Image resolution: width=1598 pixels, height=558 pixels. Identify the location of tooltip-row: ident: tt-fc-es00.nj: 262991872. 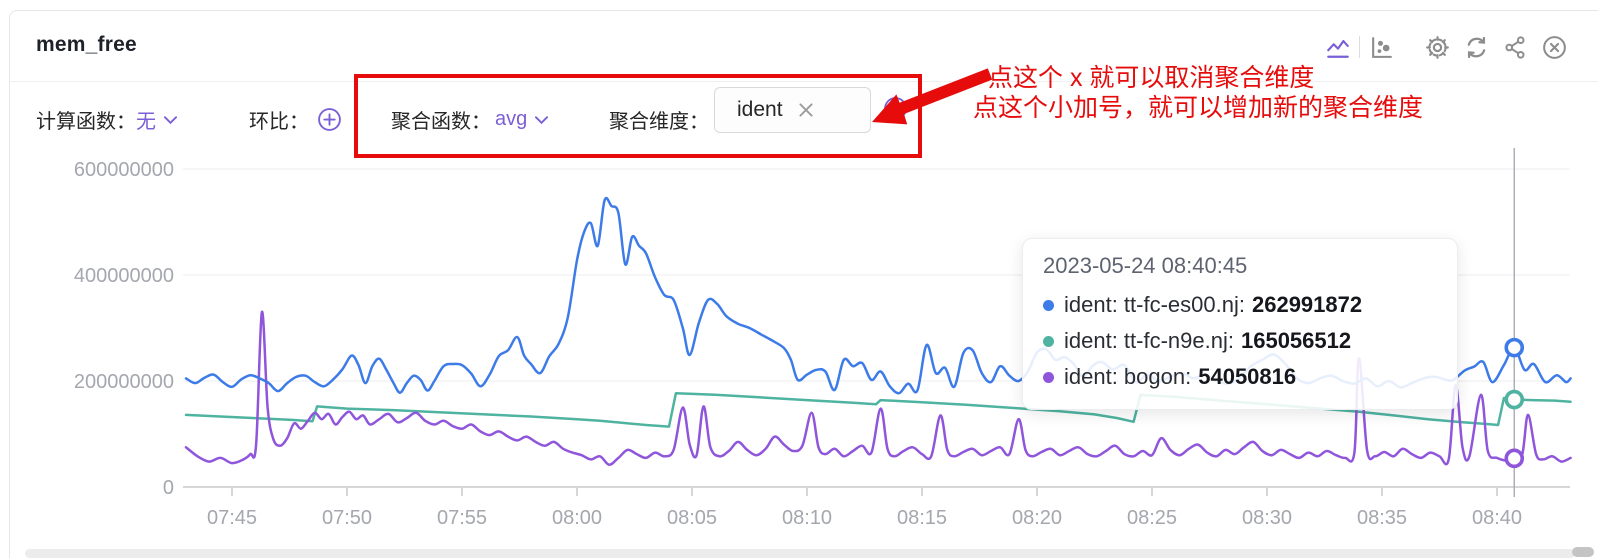
(1240, 305).